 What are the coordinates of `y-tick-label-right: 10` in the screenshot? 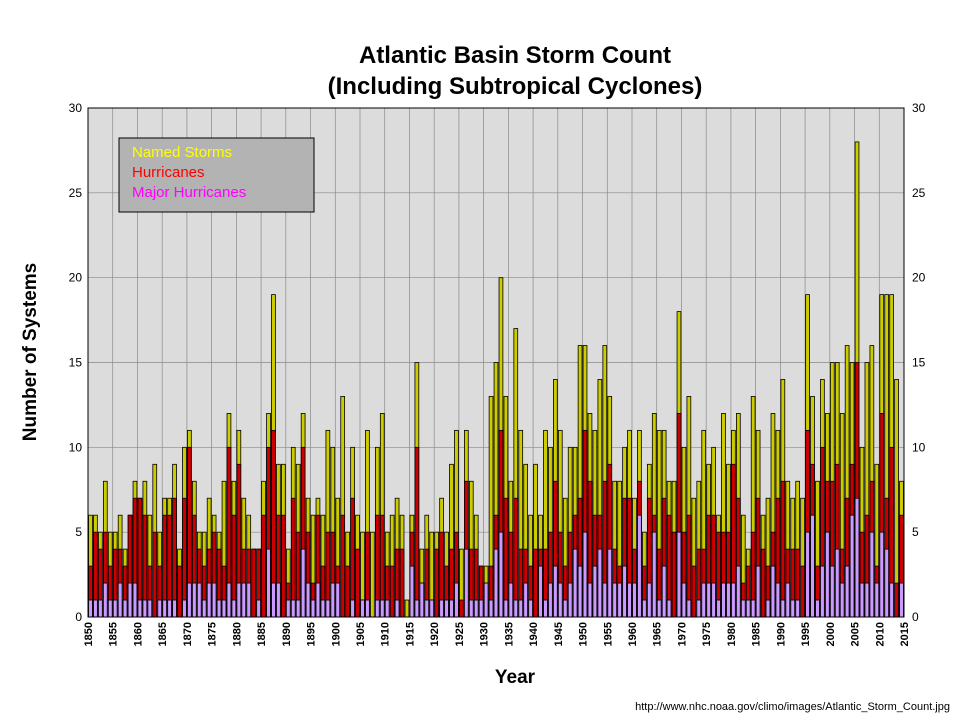 It's located at (919, 447).